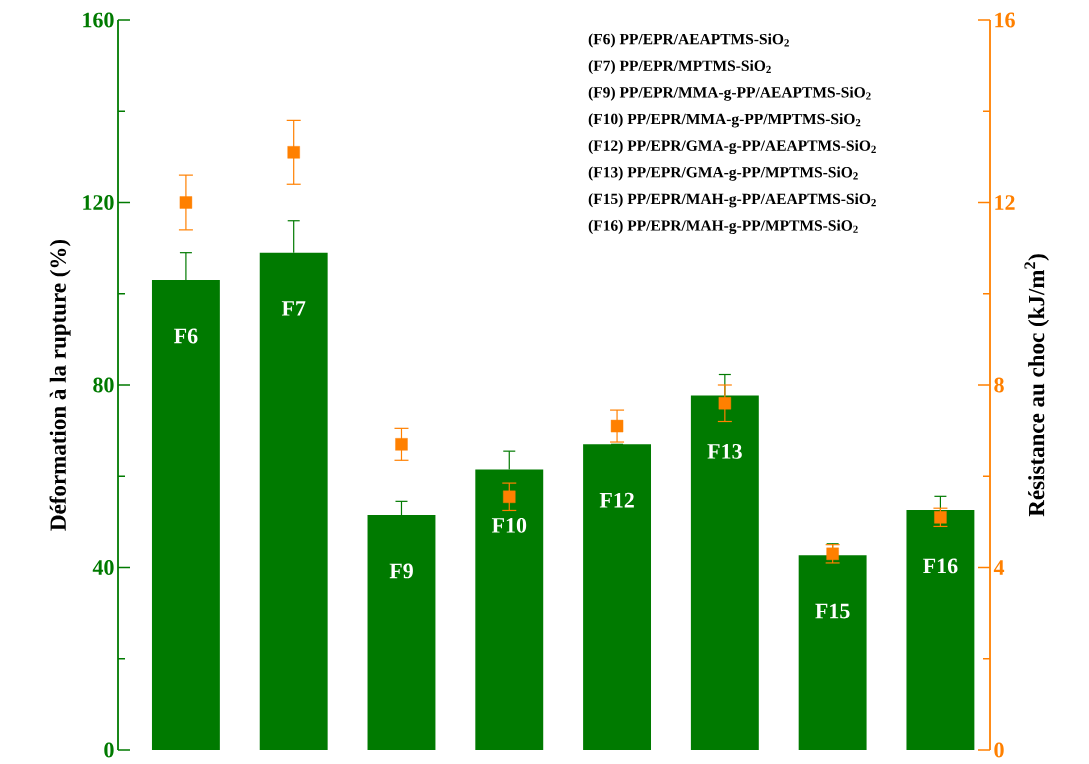 Image resolution: width=1089 pixels, height=764 pixels. What do you see at coordinates (940, 566) in the screenshot?
I see `x-tick-label: F16` at bounding box center [940, 566].